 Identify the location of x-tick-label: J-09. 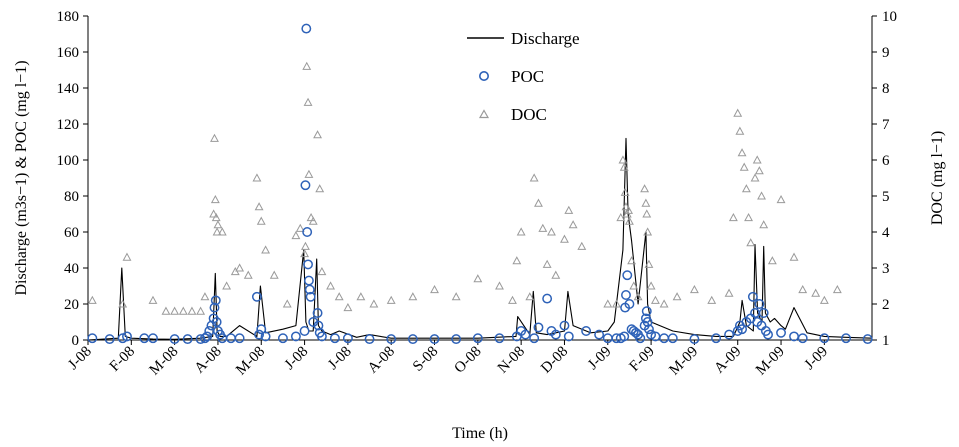
(817, 359).